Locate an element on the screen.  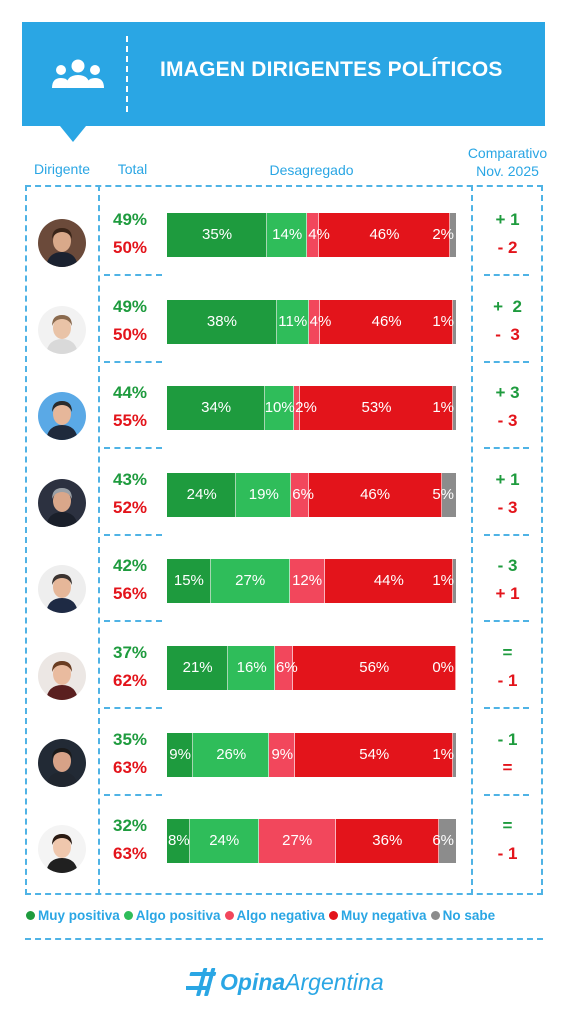
bar-labels: 24% 19% 6% 46% 5% is located at coordinates (311, 495).